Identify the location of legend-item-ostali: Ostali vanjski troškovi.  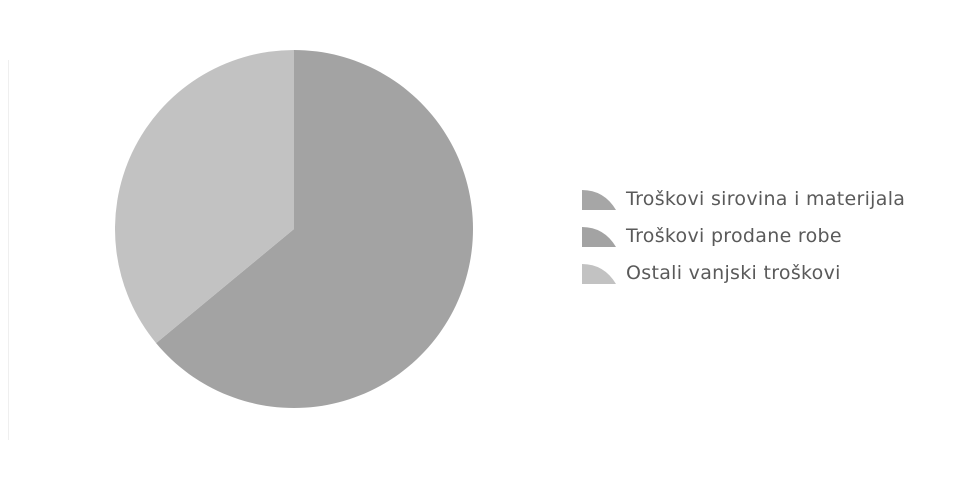
(743, 272).